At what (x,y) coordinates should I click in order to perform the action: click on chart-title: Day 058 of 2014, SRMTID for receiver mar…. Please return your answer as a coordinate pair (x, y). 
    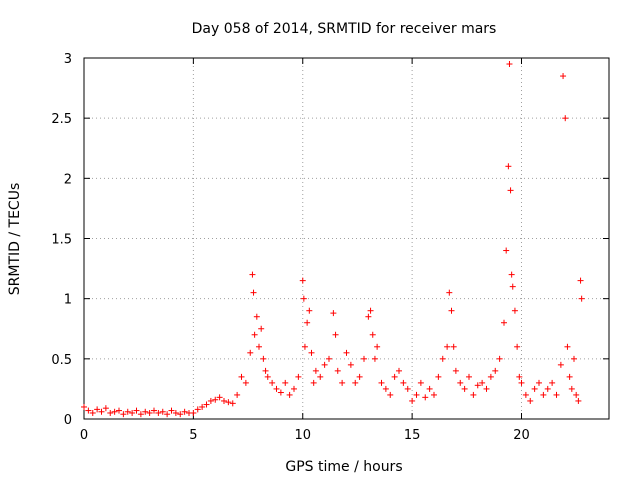
    Looking at the image, I should click on (344, 29).